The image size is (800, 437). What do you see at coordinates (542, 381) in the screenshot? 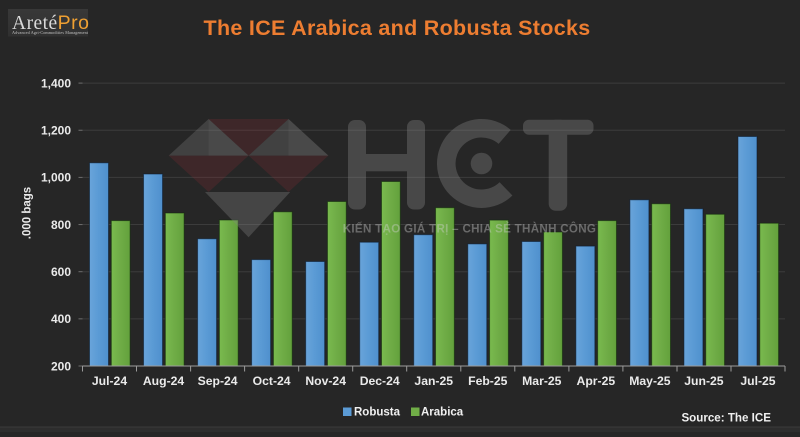
I see `svg-text: Mar-25` at bounding box center [542, 381].